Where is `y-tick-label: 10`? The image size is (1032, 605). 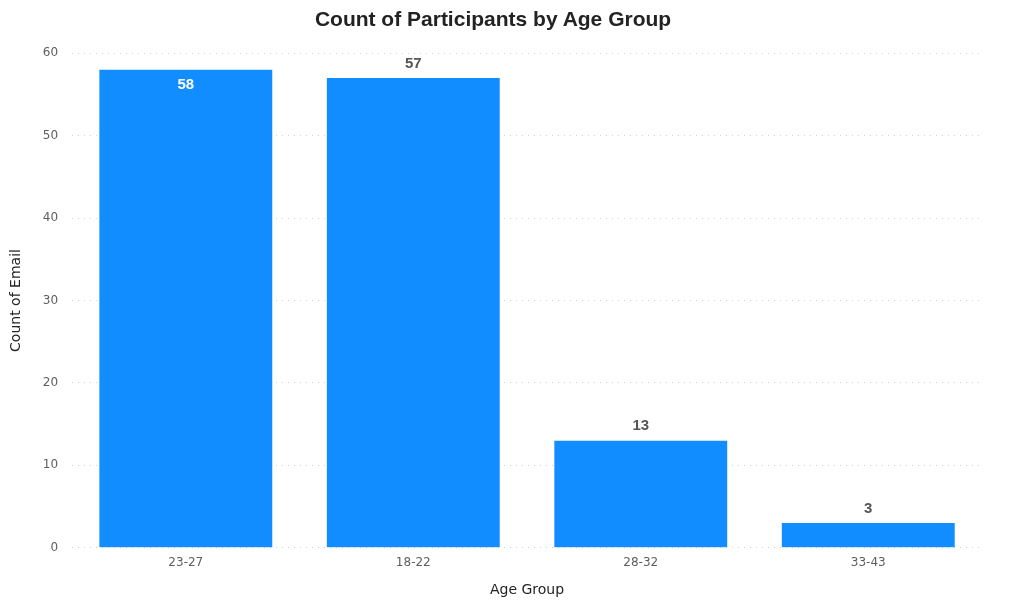
y-tick-label: 10 is located at coordinates (50, 464).